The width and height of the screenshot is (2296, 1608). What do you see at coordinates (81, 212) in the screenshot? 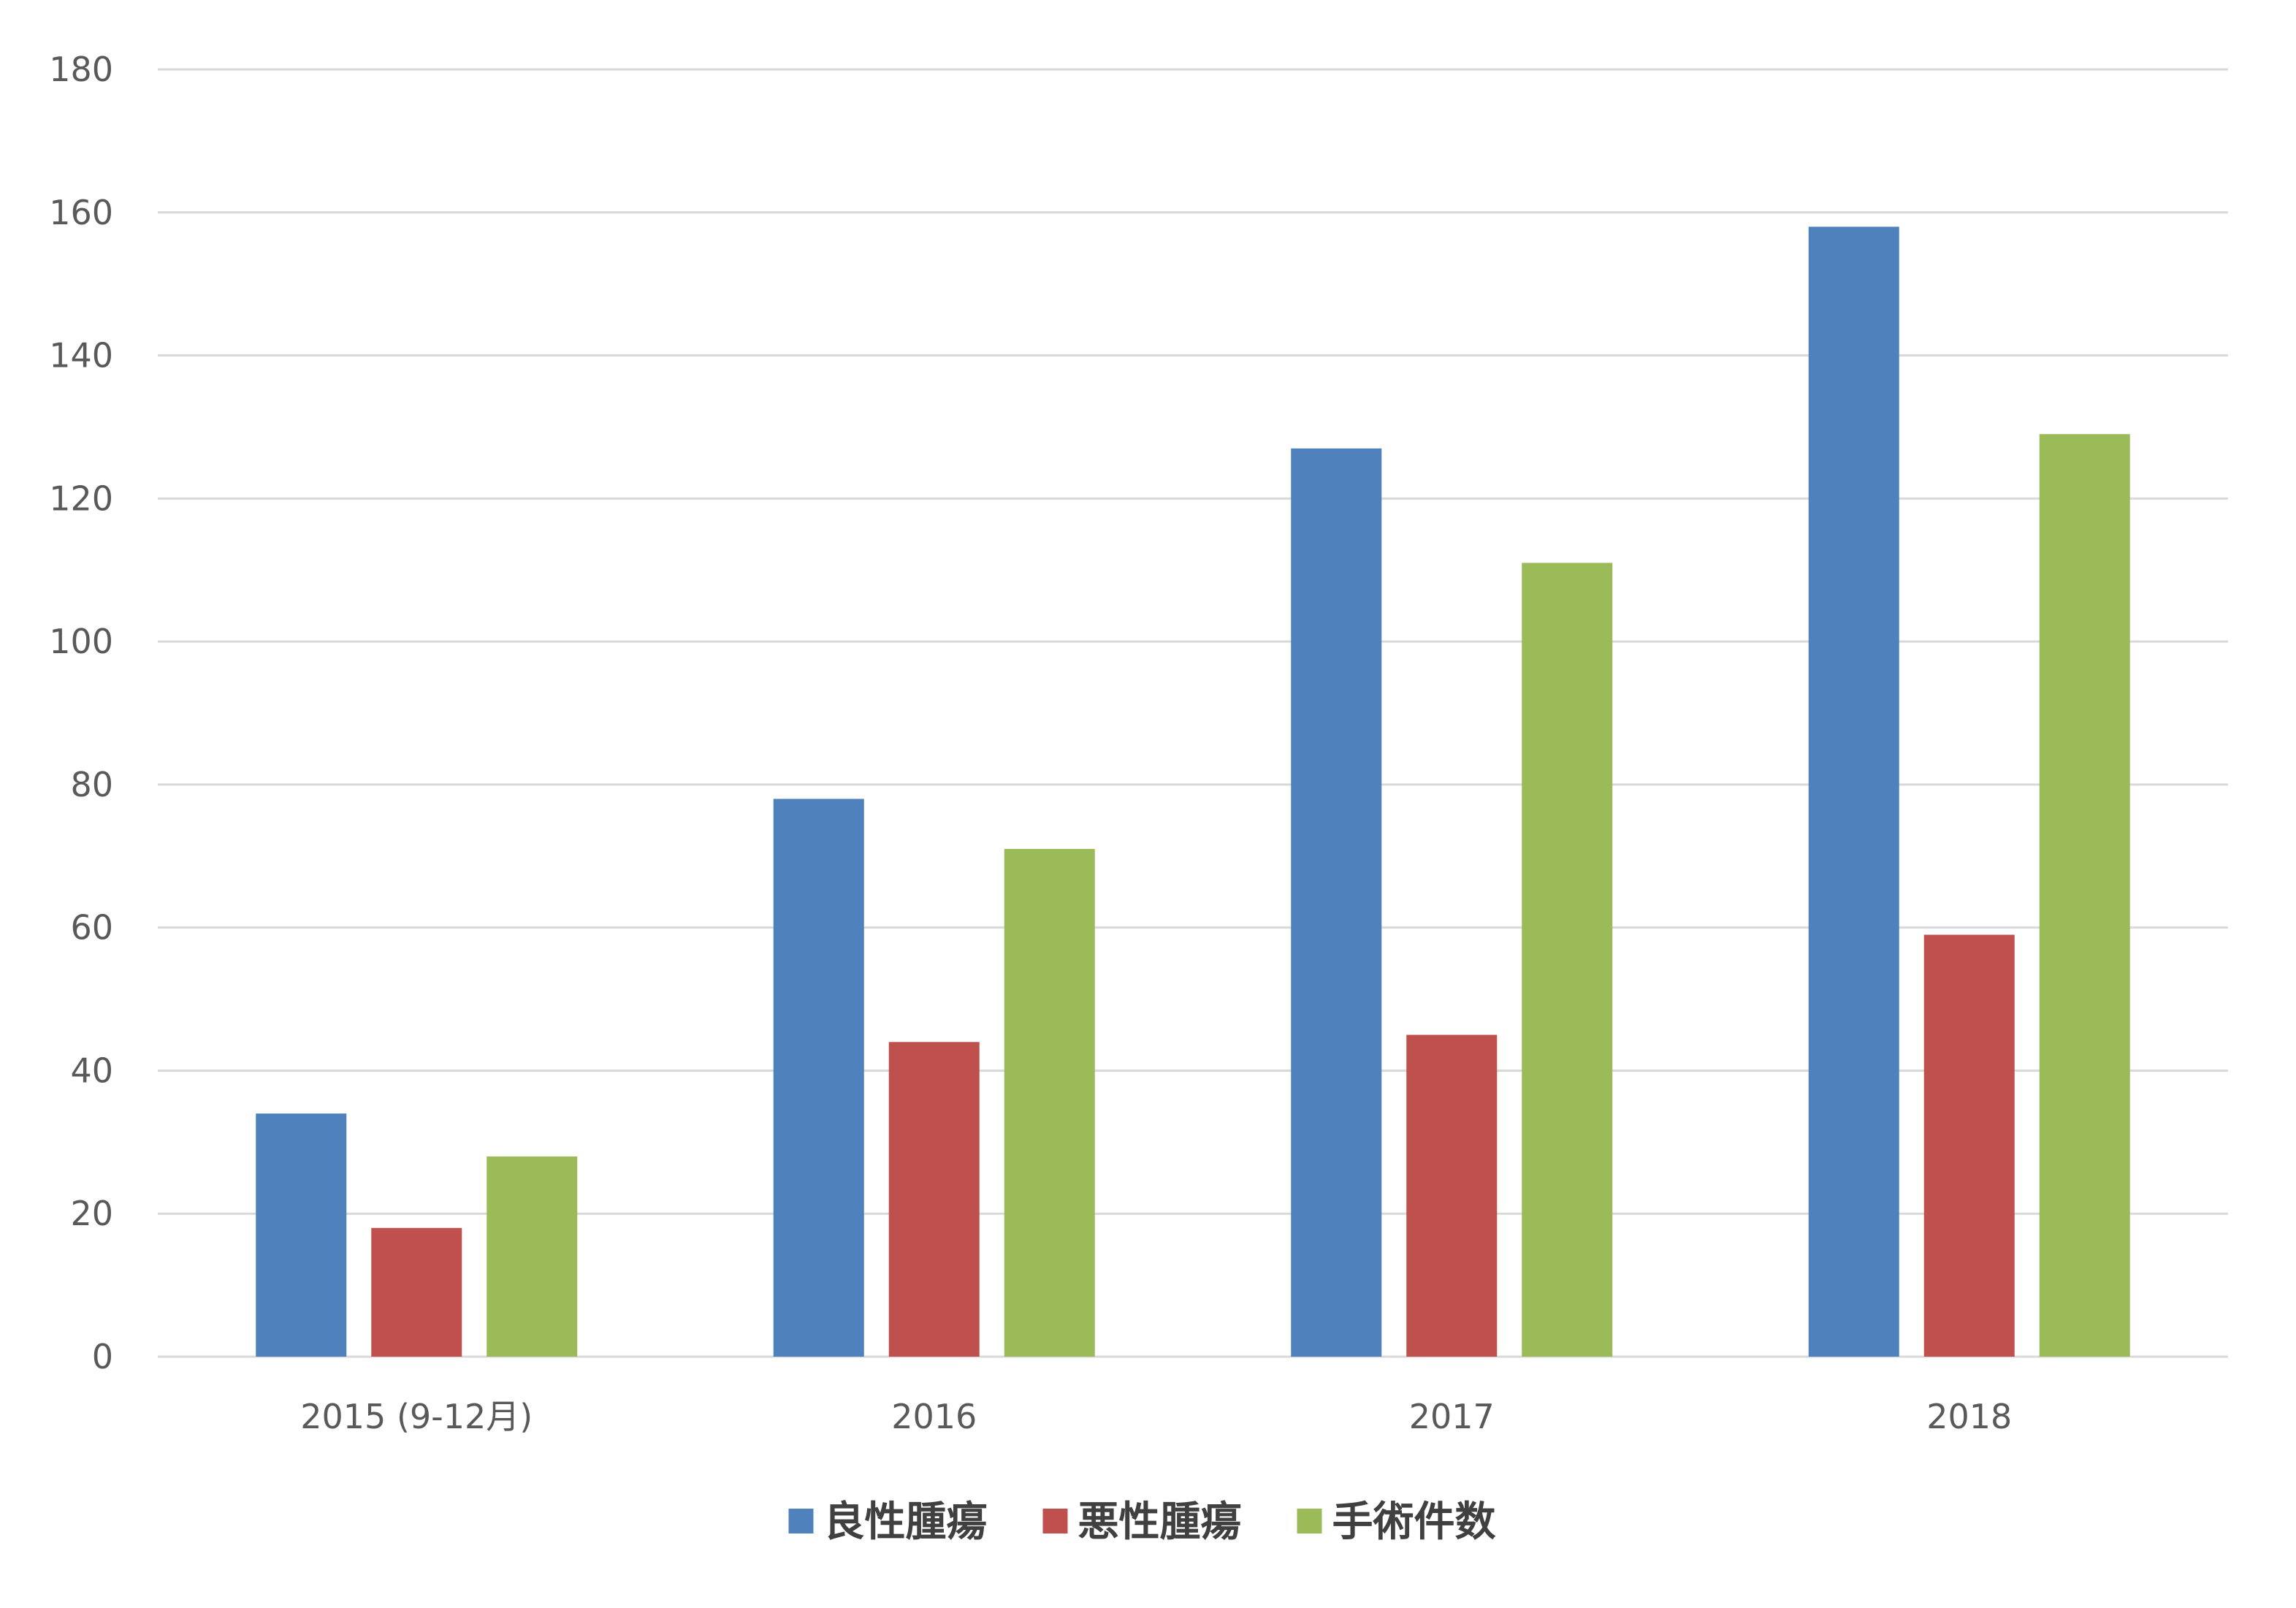
I see `y-tick-label: 160` at bounding box center [81, 212].